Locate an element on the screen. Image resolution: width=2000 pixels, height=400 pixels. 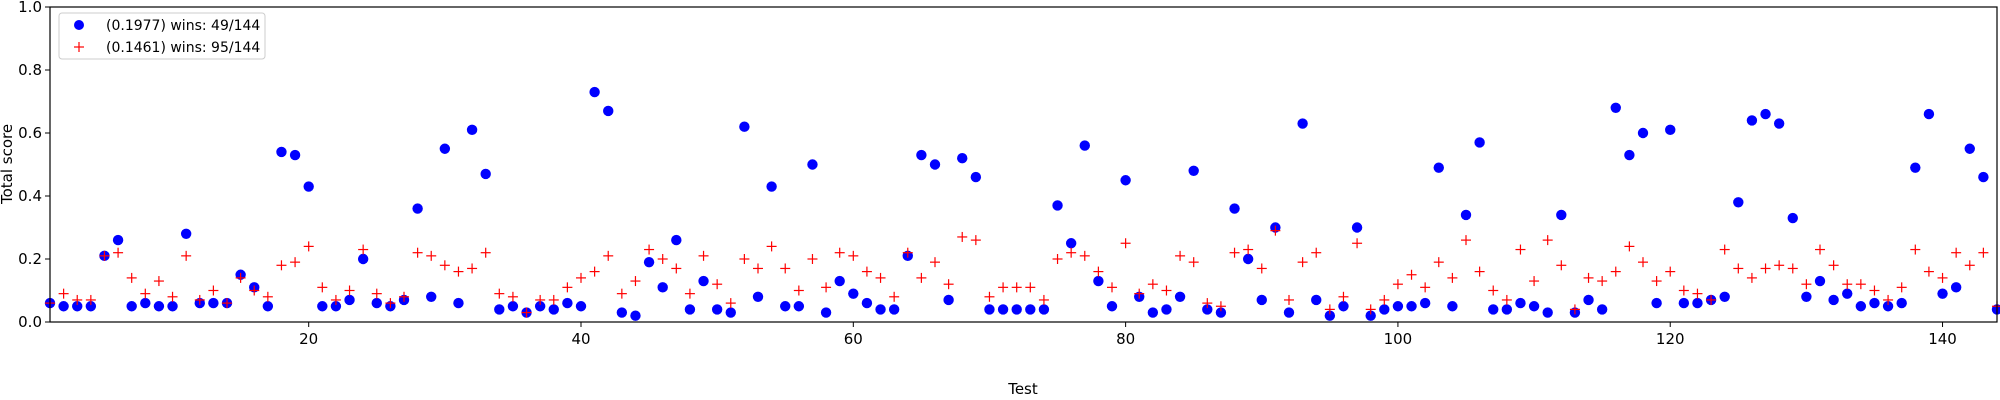
y-tick-label: 0.0 is located at coordinates (30, 322).